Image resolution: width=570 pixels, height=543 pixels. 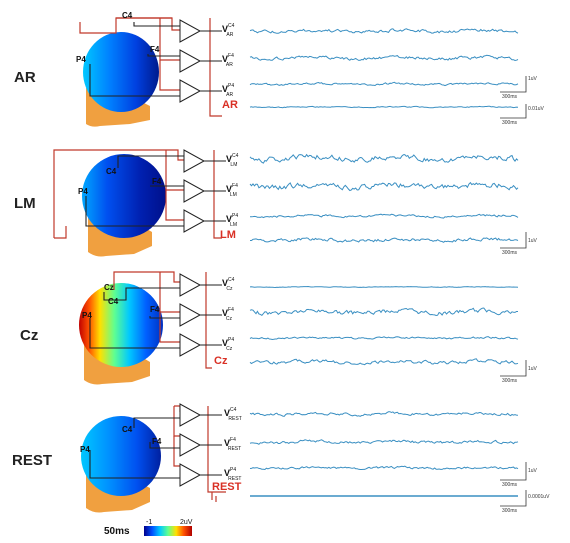 What do you see at coordinates (221, 361) in the screenshot?
I see `reference-label-cz: Cz` at bounding box center [221, 361].